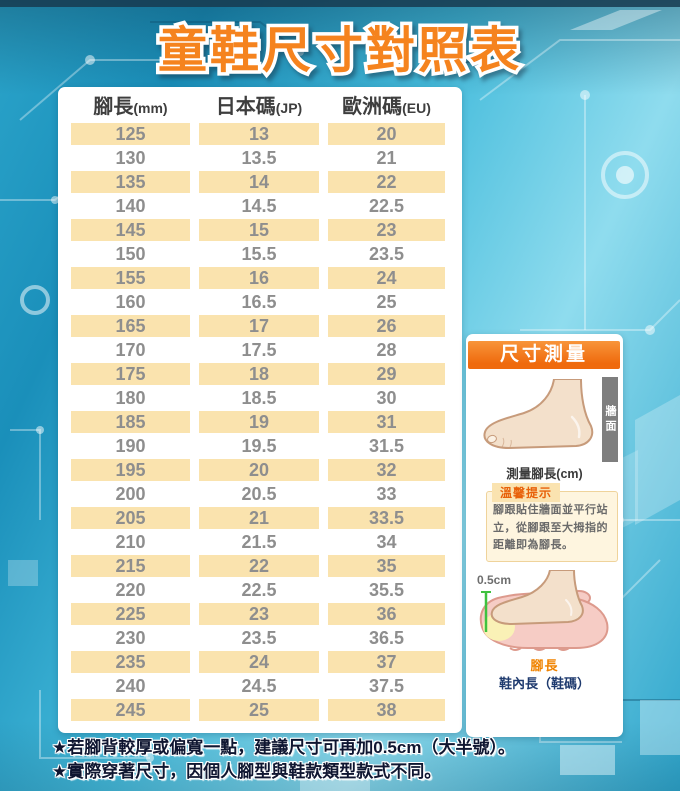 The height and width of the screenshot is (791, 680). What do you see at coordinates (386, 686) in the screenshot?
I see `table-cell: 37.5` at bounding box center [386, 686].